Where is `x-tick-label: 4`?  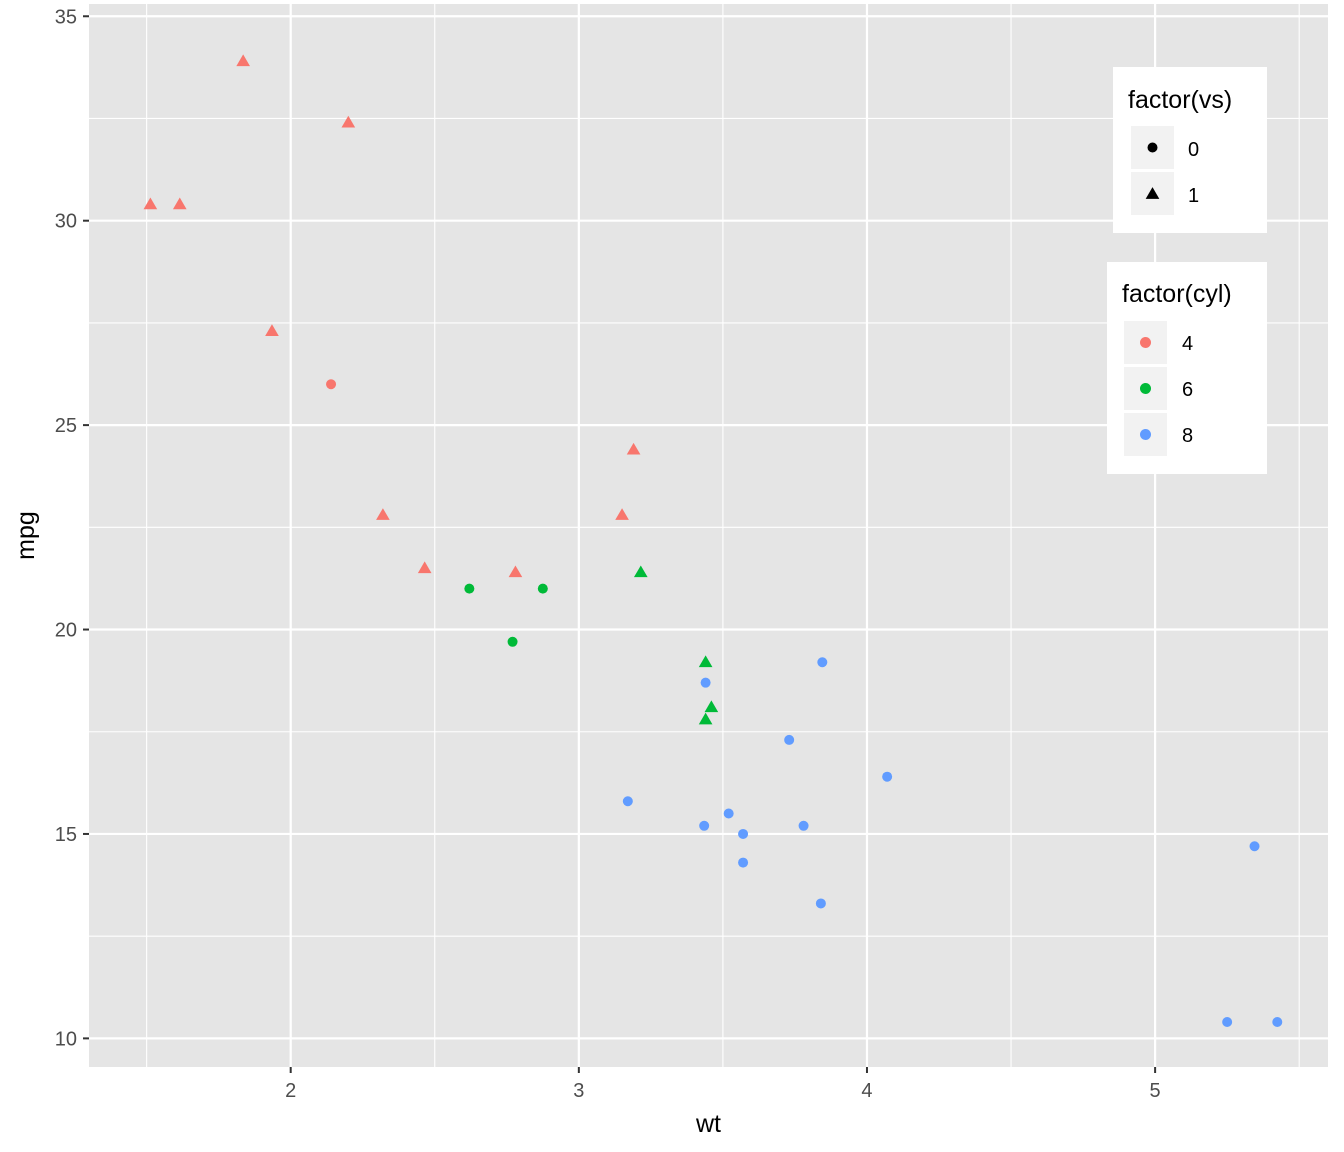
x-tick-label: 4 is located at coordinates (866, 1091).